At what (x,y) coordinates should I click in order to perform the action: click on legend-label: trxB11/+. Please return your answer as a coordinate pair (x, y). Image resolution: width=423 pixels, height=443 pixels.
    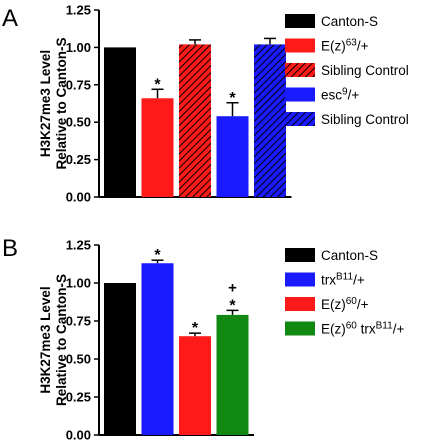
    Looking at the image, I should click on (343, 280).